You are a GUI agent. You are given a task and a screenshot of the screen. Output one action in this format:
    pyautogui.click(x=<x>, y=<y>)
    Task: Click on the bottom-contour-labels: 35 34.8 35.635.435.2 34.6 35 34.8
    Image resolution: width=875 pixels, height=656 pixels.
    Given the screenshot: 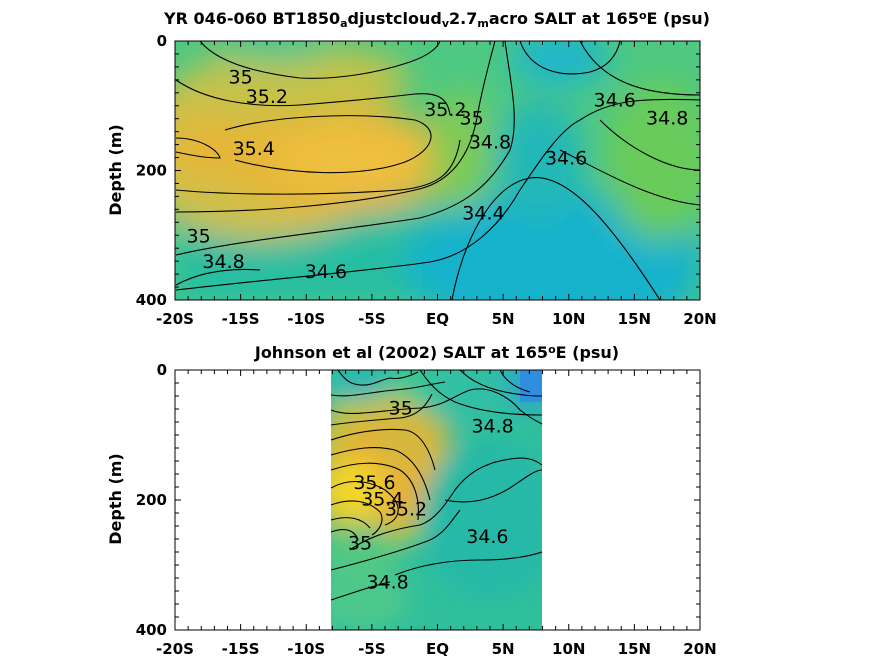 What is the action you would take?
    pyautogui.click(x=431, y=496)
    